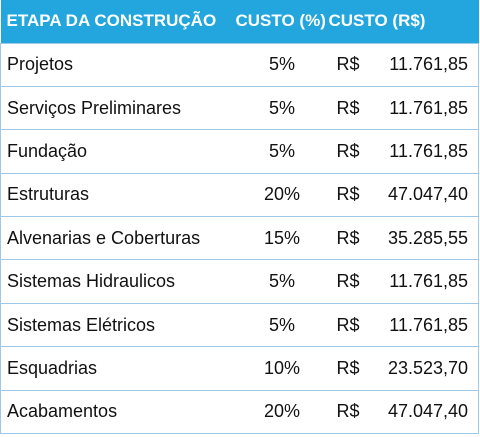 This screenshot has height=437, width=480. Describe the element at coordinates (276, 238) in the screenshot. I see `cell-custo-pct: 15%` at that location.